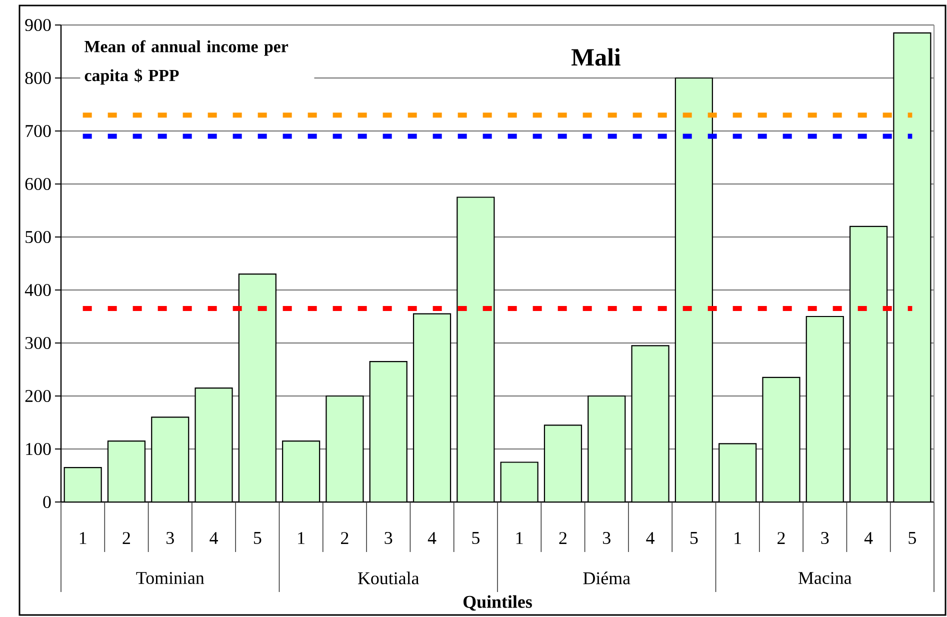  Describe the element at coordinates (596, 57) in the screenshot. I see `text: Mali` at that location.